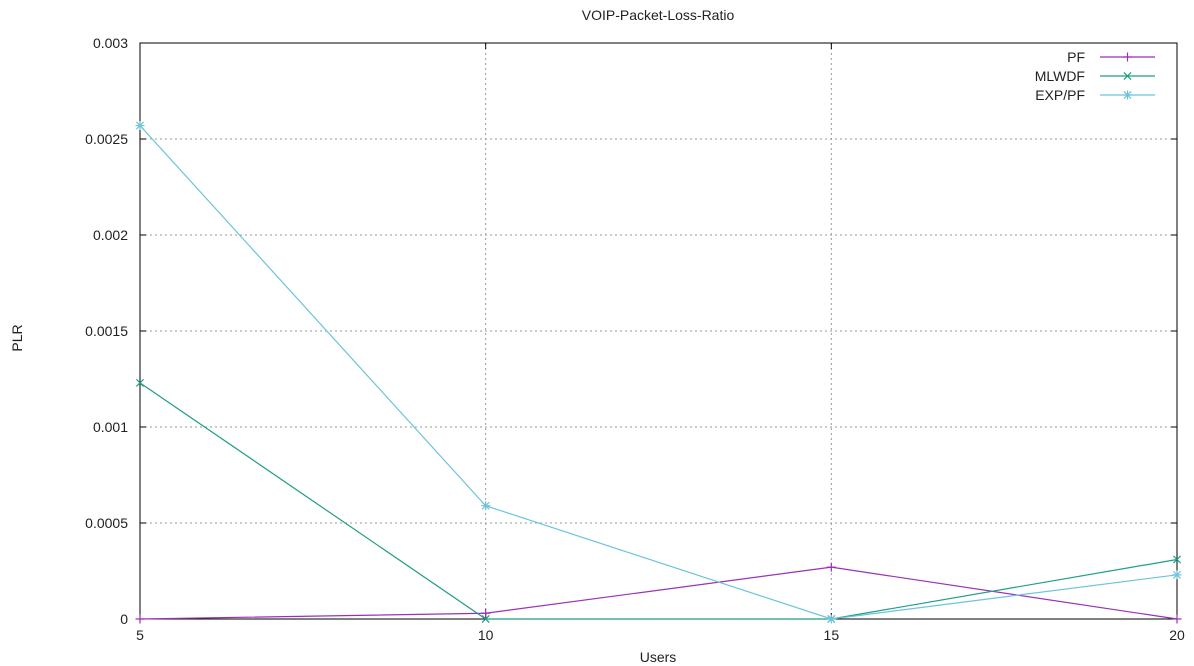  What do you see at coordinates (106, 139) in the screenshot?
I see `y-tick-label: 0.0025` at bounding box center [106, 139].